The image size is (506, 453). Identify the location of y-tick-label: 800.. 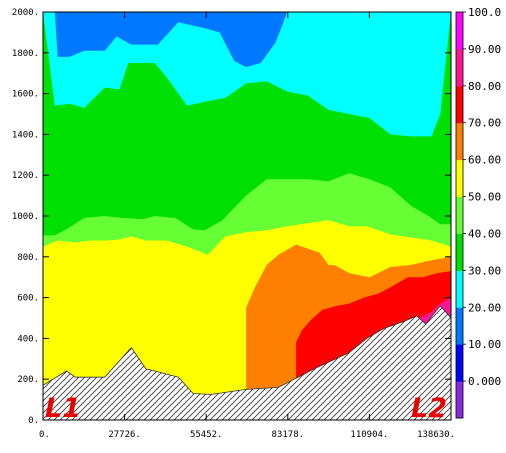
(28, 258).